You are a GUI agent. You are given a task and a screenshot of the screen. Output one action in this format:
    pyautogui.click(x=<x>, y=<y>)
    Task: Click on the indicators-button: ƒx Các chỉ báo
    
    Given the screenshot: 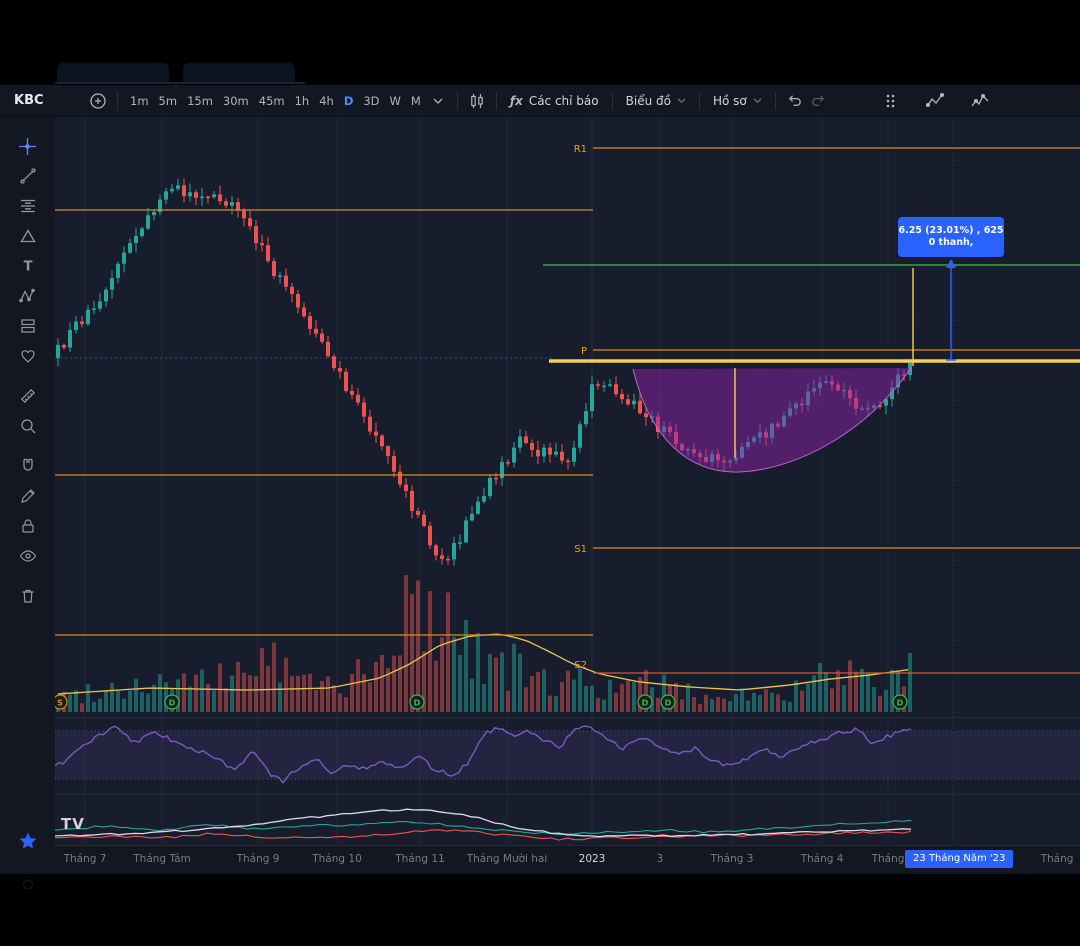 What is the action you would take?
    pyautogui.click(x=554, y=101)
    